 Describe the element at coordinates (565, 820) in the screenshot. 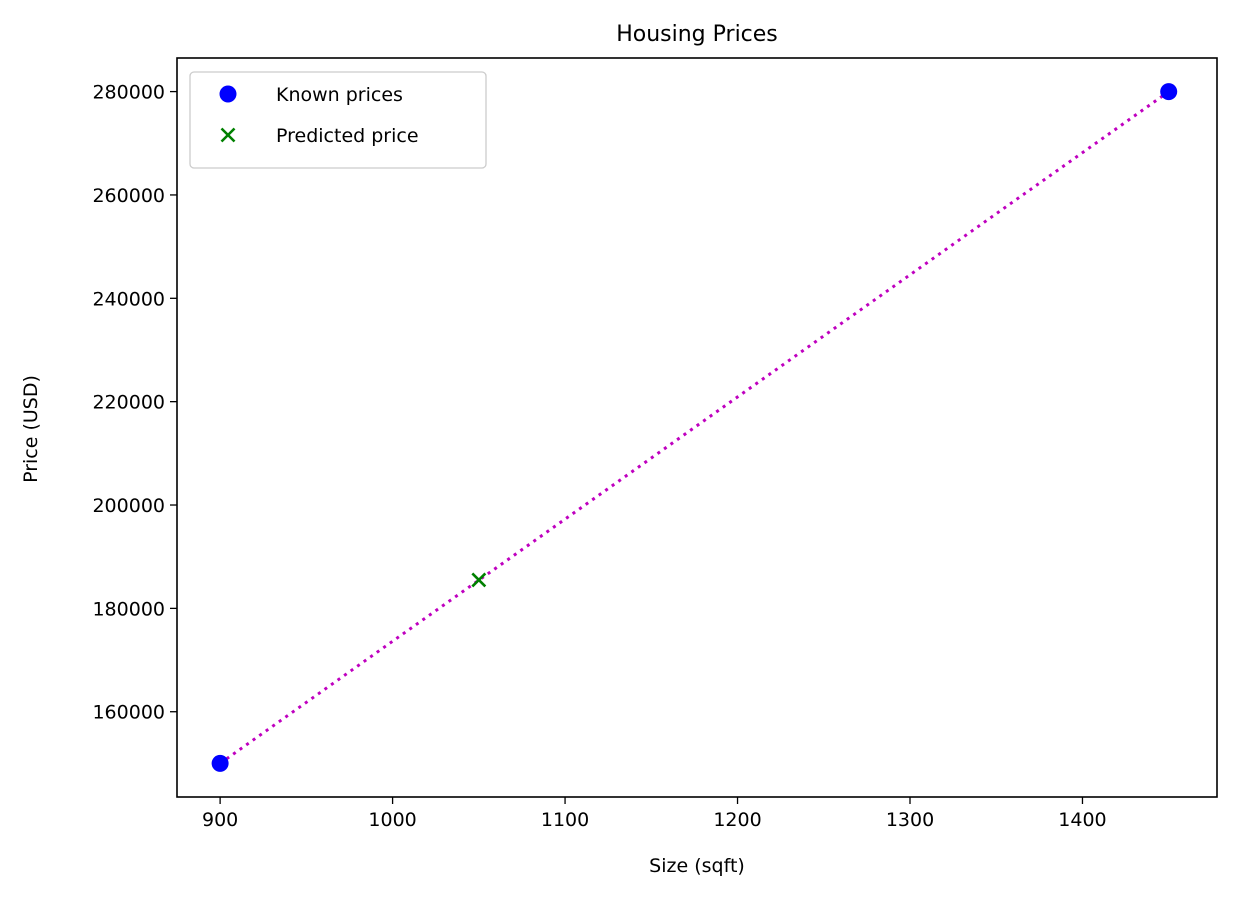

I see `x-tick-label-1100: 1100` at that location.